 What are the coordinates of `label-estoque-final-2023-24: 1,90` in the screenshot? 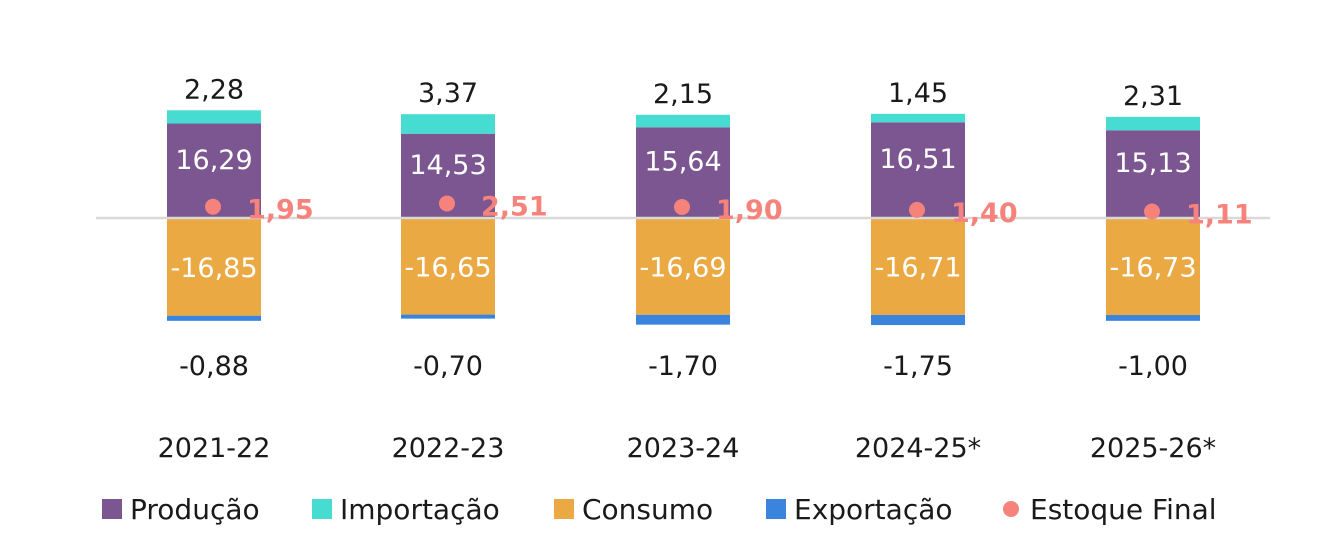 It's located at (749, 210).